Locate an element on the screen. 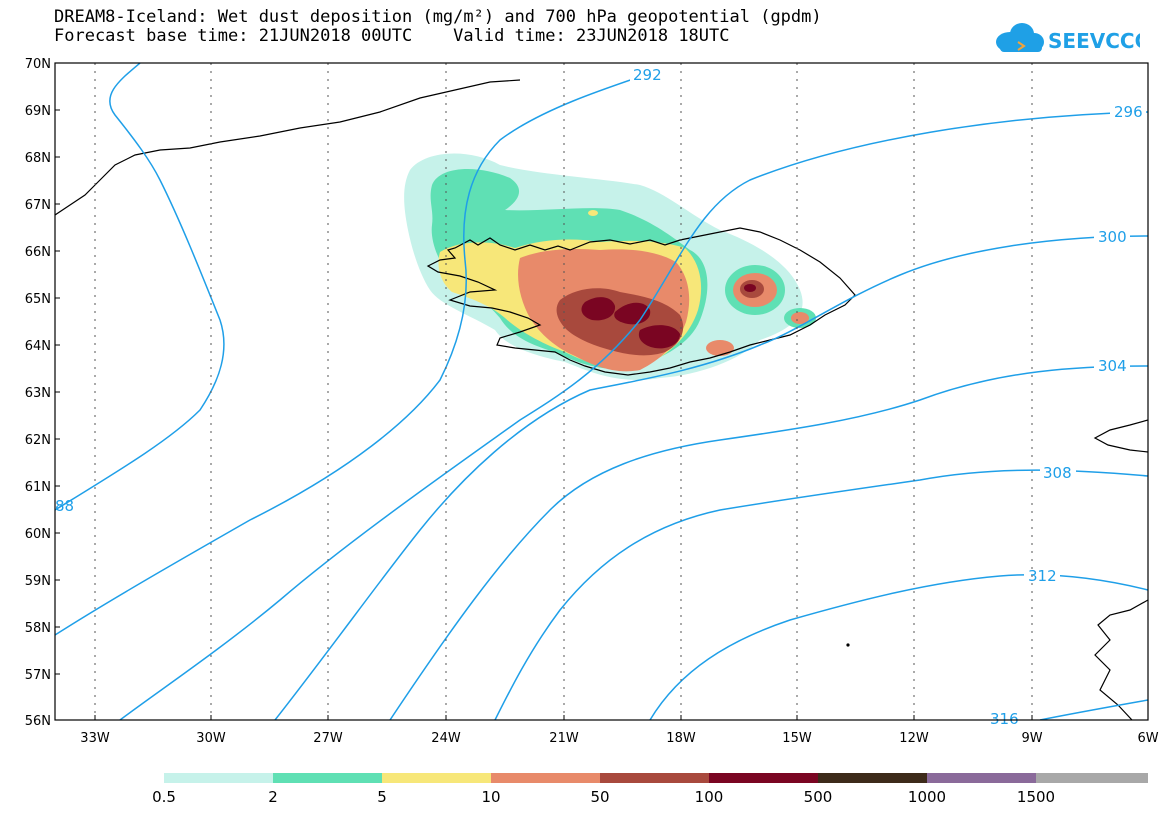 The image size is (1175, 815). colorbar: 0.5 2 5 10 50 100 500 1000 1500 is located at coordinates (650, 789).